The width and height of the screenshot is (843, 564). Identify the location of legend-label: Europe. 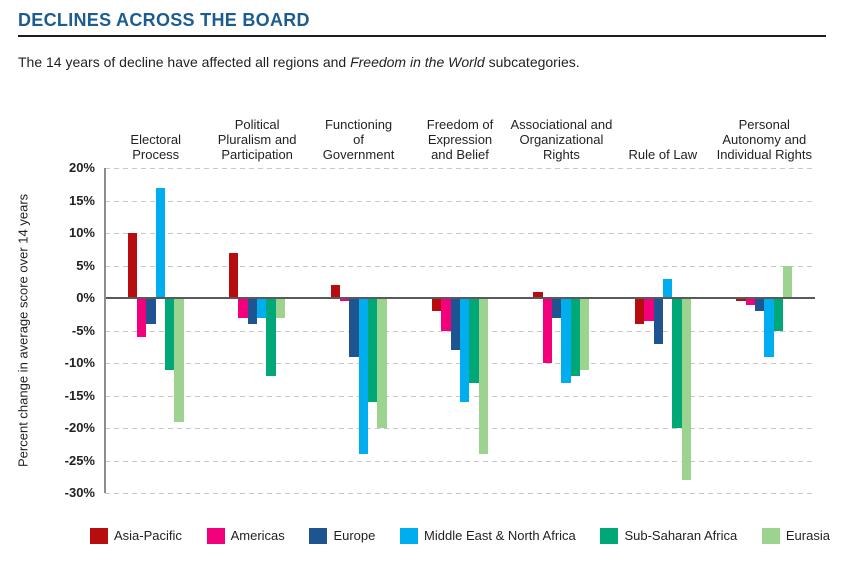
(354, 535).